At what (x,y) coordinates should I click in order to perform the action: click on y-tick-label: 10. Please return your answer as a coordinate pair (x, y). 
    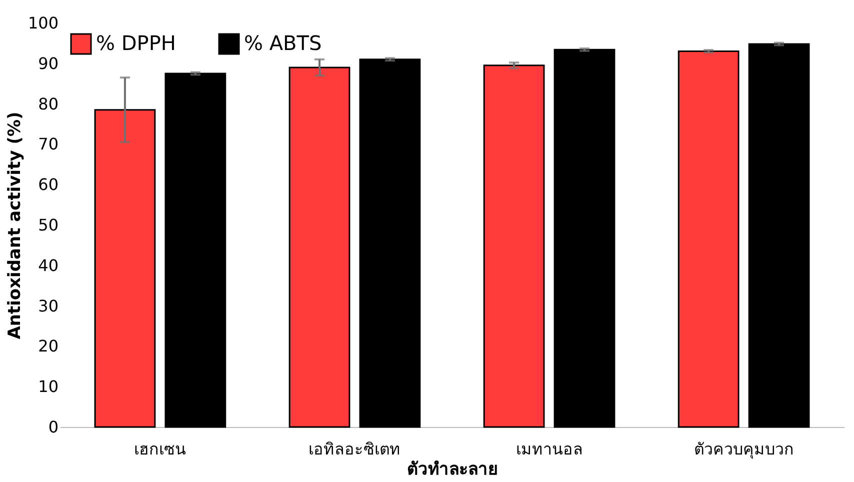
    Looking at the image, I should click on (48, 386).